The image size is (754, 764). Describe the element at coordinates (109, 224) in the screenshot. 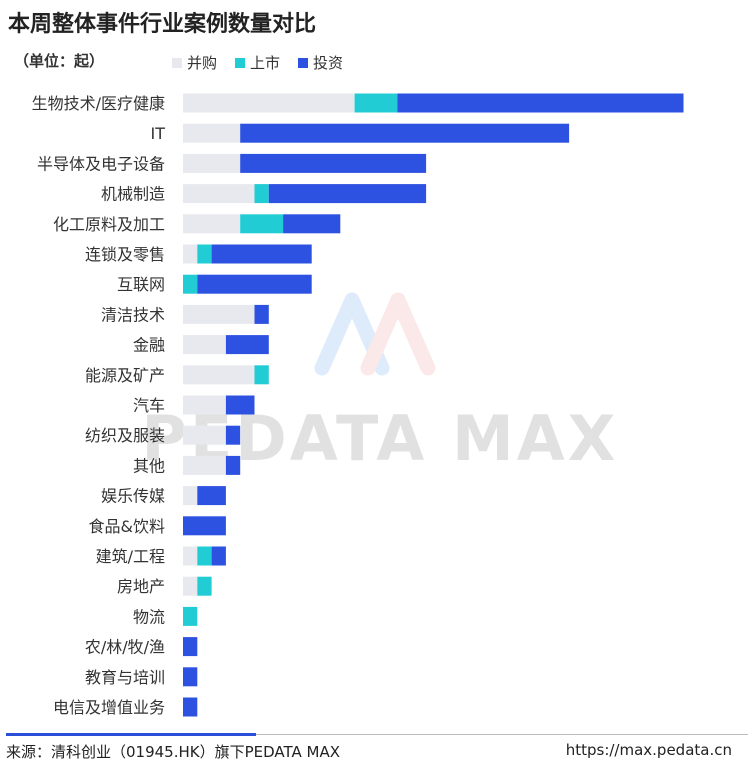

I see `category-label: 化工原料及加工` at that location.